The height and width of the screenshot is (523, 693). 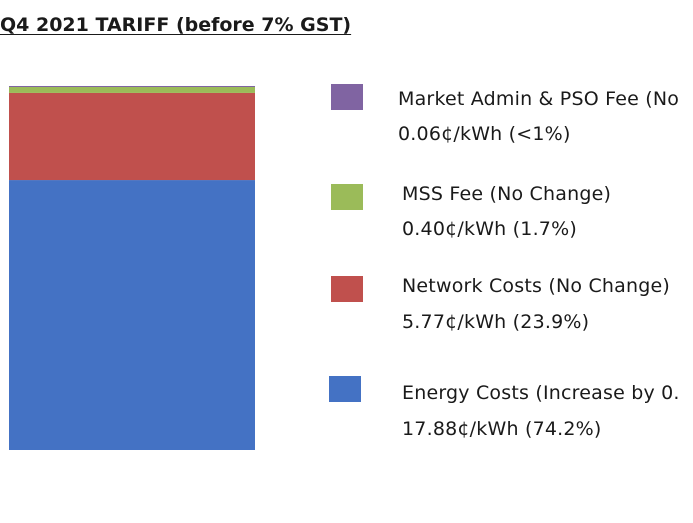 I want to click on legend-value-0: 17.88¢/kWh (74.2%), so click(x=502, y=429).